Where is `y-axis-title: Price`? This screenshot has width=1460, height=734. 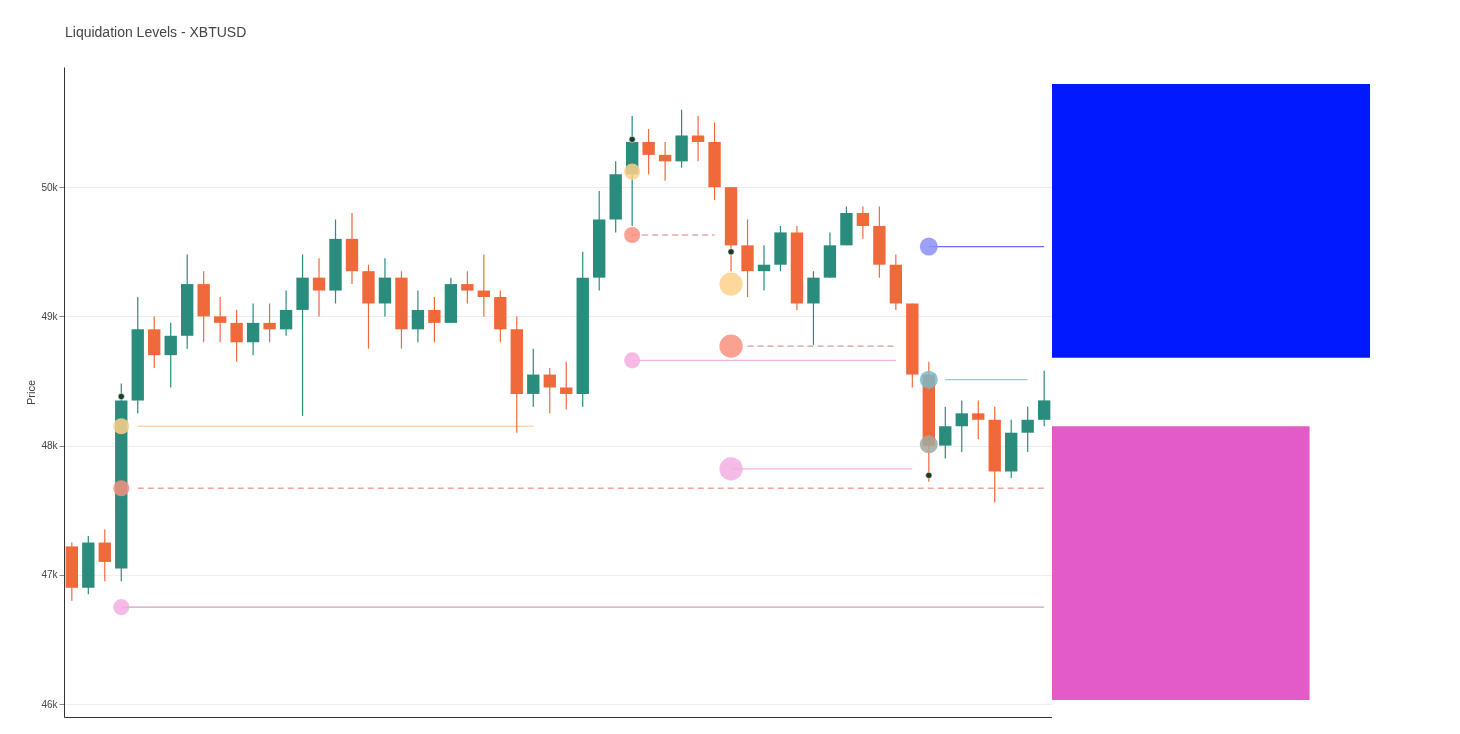
y-axis-title: Price is located at coordinates (31, 392).